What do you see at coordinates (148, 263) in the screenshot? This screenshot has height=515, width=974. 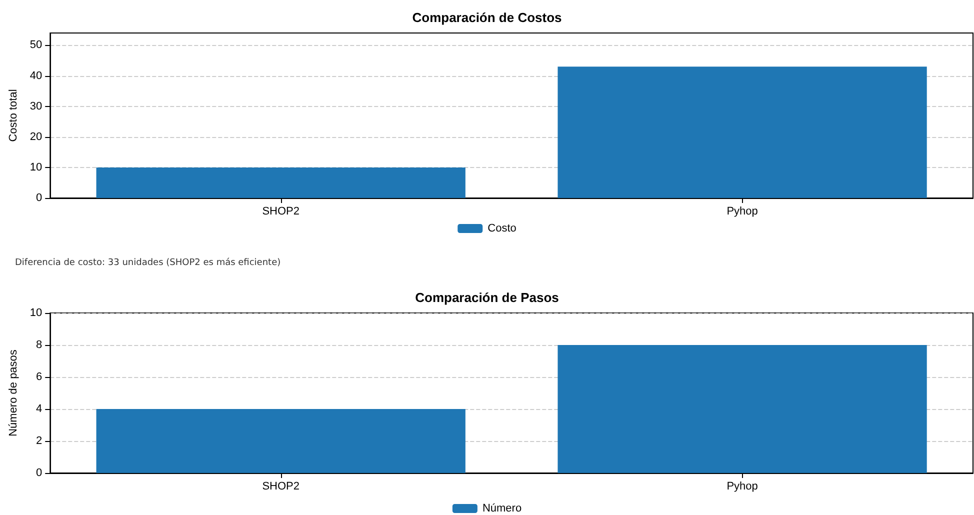 I see `text: Diferencia de costo: 33 unidades (SHOP2 es más eficiente)` at bounding box center [148, 263].